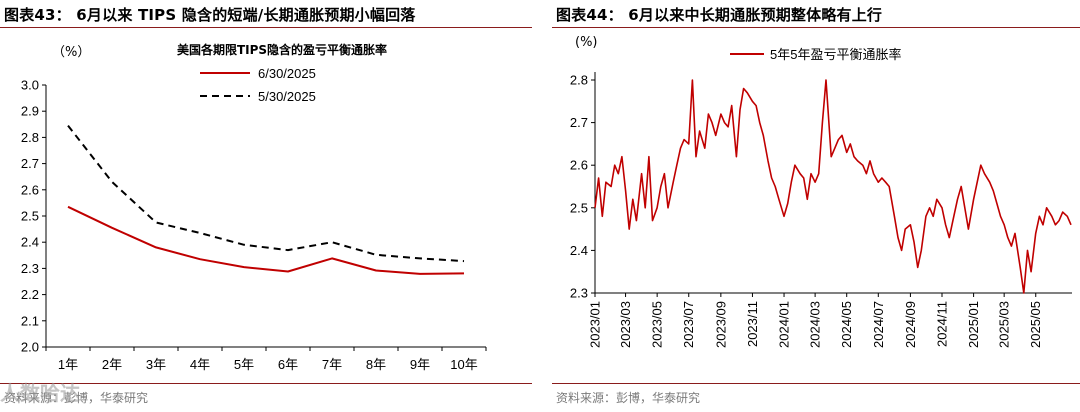 The height and width of the screenshot is (412, 1080). What do you see at coordinates (973, 324) in the screenshot?
I see `x-tick-label: 2025/01` at bounding box center [973, 324].